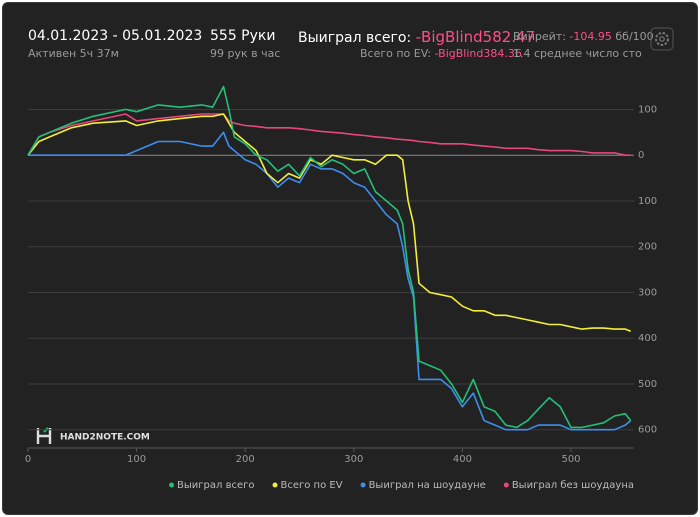  I want to click on x-tick-label: 400, so click(462, 459).